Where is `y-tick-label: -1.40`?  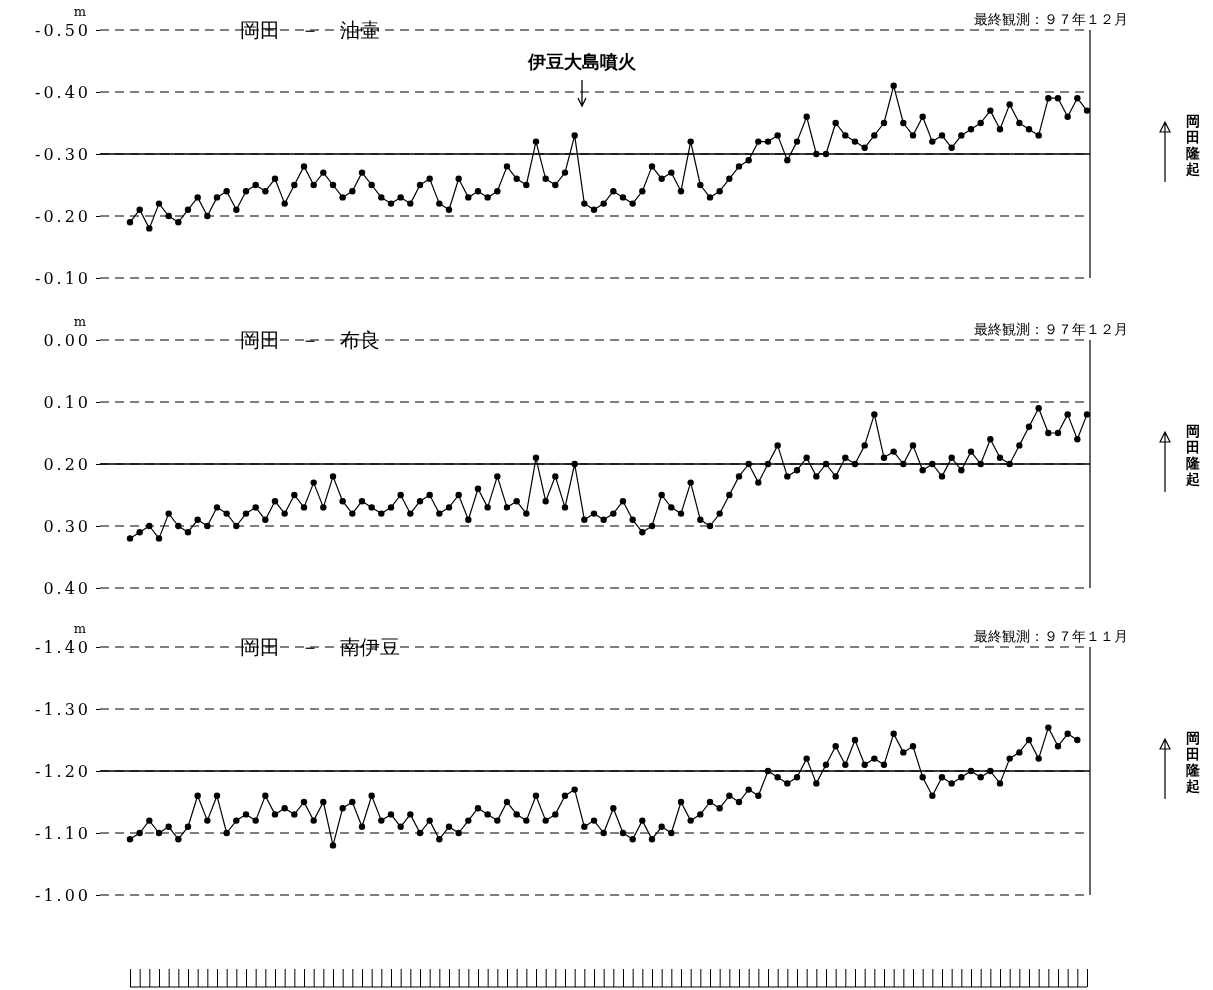 y-tick-label: -1.40 is located at coordinates (62, 647).